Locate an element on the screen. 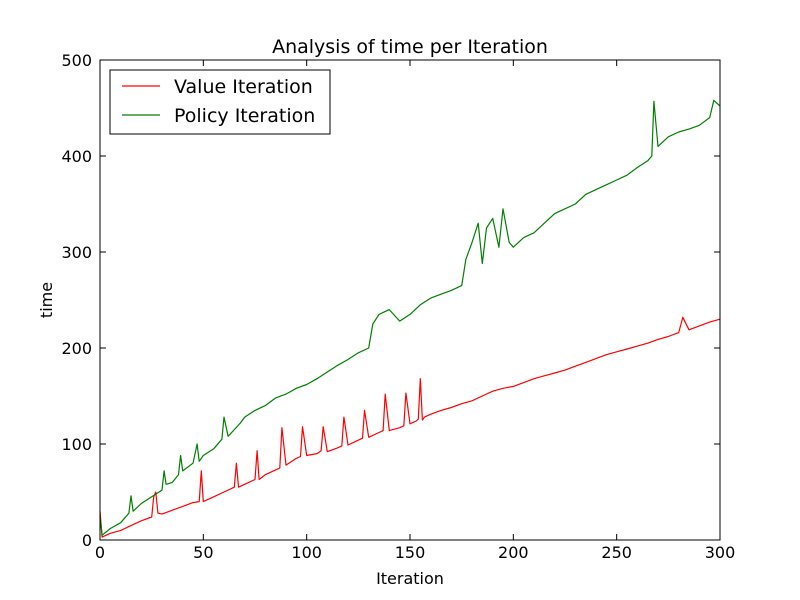 This screenshot has height=600, width=800. x-tick-label: 150 is located at coordinates (410, 552).